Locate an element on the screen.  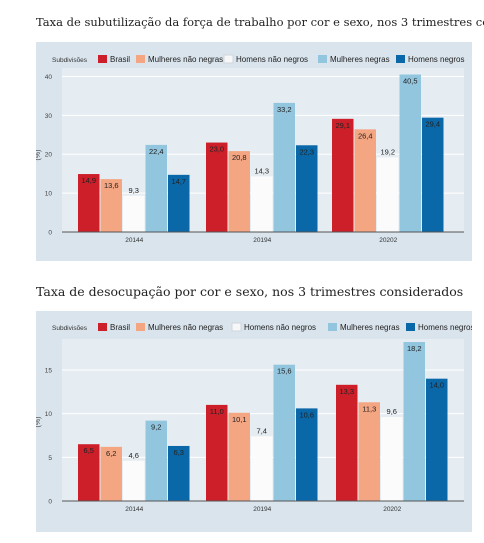
data-label: 13,3 is located at coordinates (346, 391).